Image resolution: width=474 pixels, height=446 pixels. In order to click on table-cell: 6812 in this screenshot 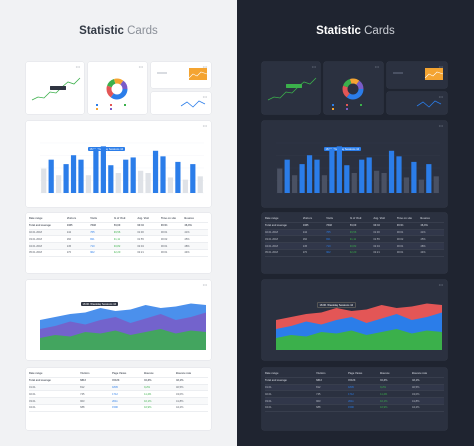, I will do `click(319, 381)`.